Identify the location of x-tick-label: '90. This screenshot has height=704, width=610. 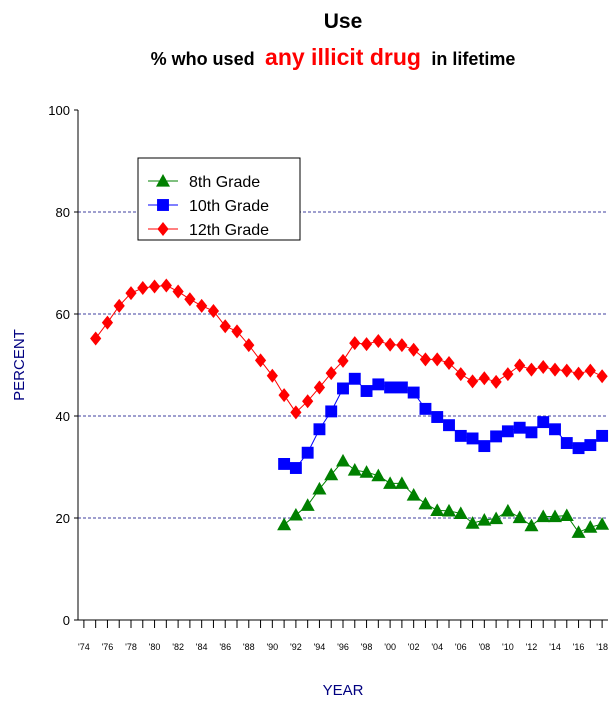
(272, 647).